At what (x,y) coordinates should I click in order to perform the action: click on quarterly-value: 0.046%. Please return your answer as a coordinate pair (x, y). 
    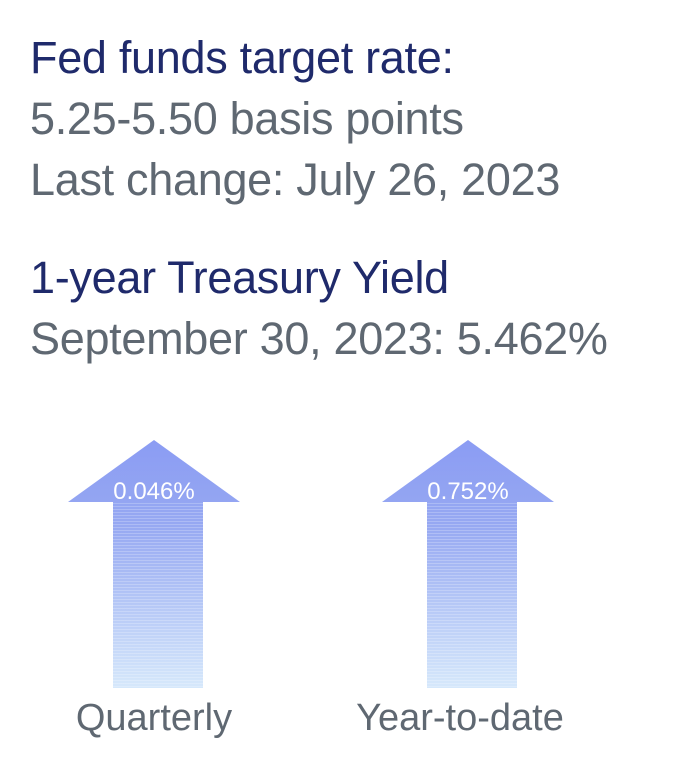
    Looking at the image, I should click on (154, 491).